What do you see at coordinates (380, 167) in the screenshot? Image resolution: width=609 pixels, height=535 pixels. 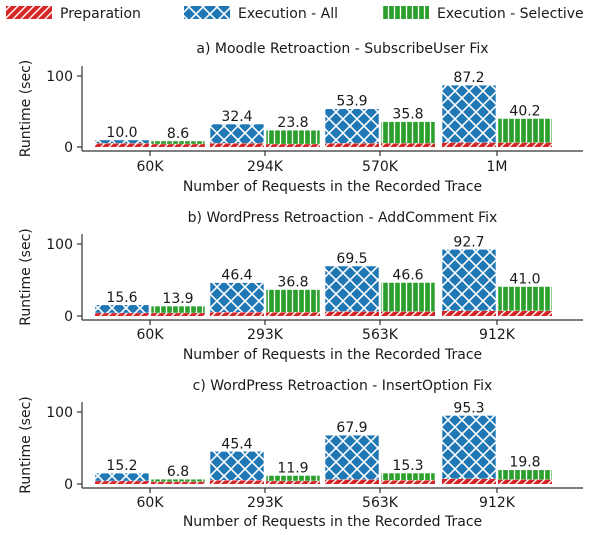 I see `x-tick-label: 570K` at bounding box center [380, 167].